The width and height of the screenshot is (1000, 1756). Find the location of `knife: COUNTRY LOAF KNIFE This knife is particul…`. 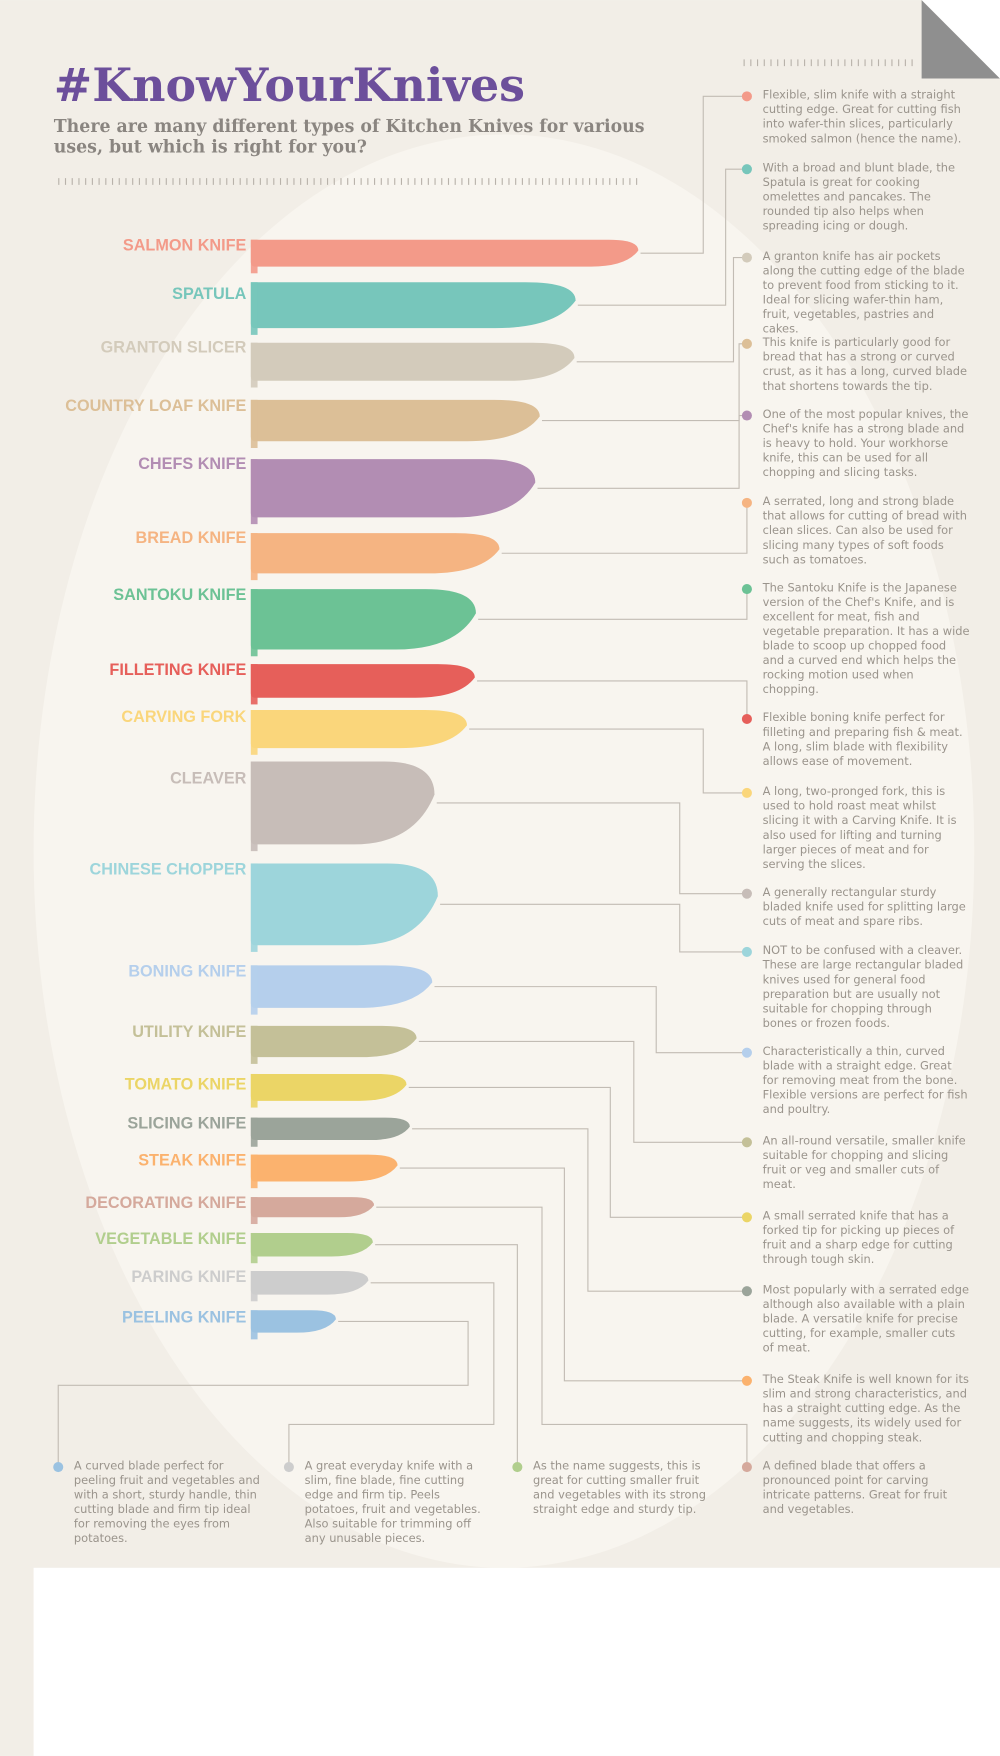

knife: COUNTRY LOAF KNIFE This knife is particul… is located at coordinates (516, 392).